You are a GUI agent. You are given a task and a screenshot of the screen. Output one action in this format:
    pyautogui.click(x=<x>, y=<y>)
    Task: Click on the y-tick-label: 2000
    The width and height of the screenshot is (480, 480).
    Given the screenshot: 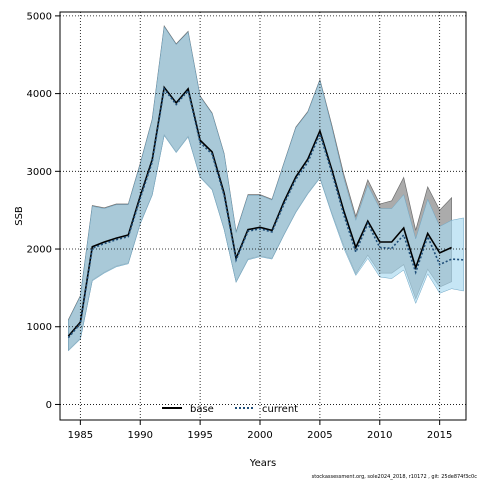 What is the action you would take?
    pyautogui.click(x=39, y=250)
    